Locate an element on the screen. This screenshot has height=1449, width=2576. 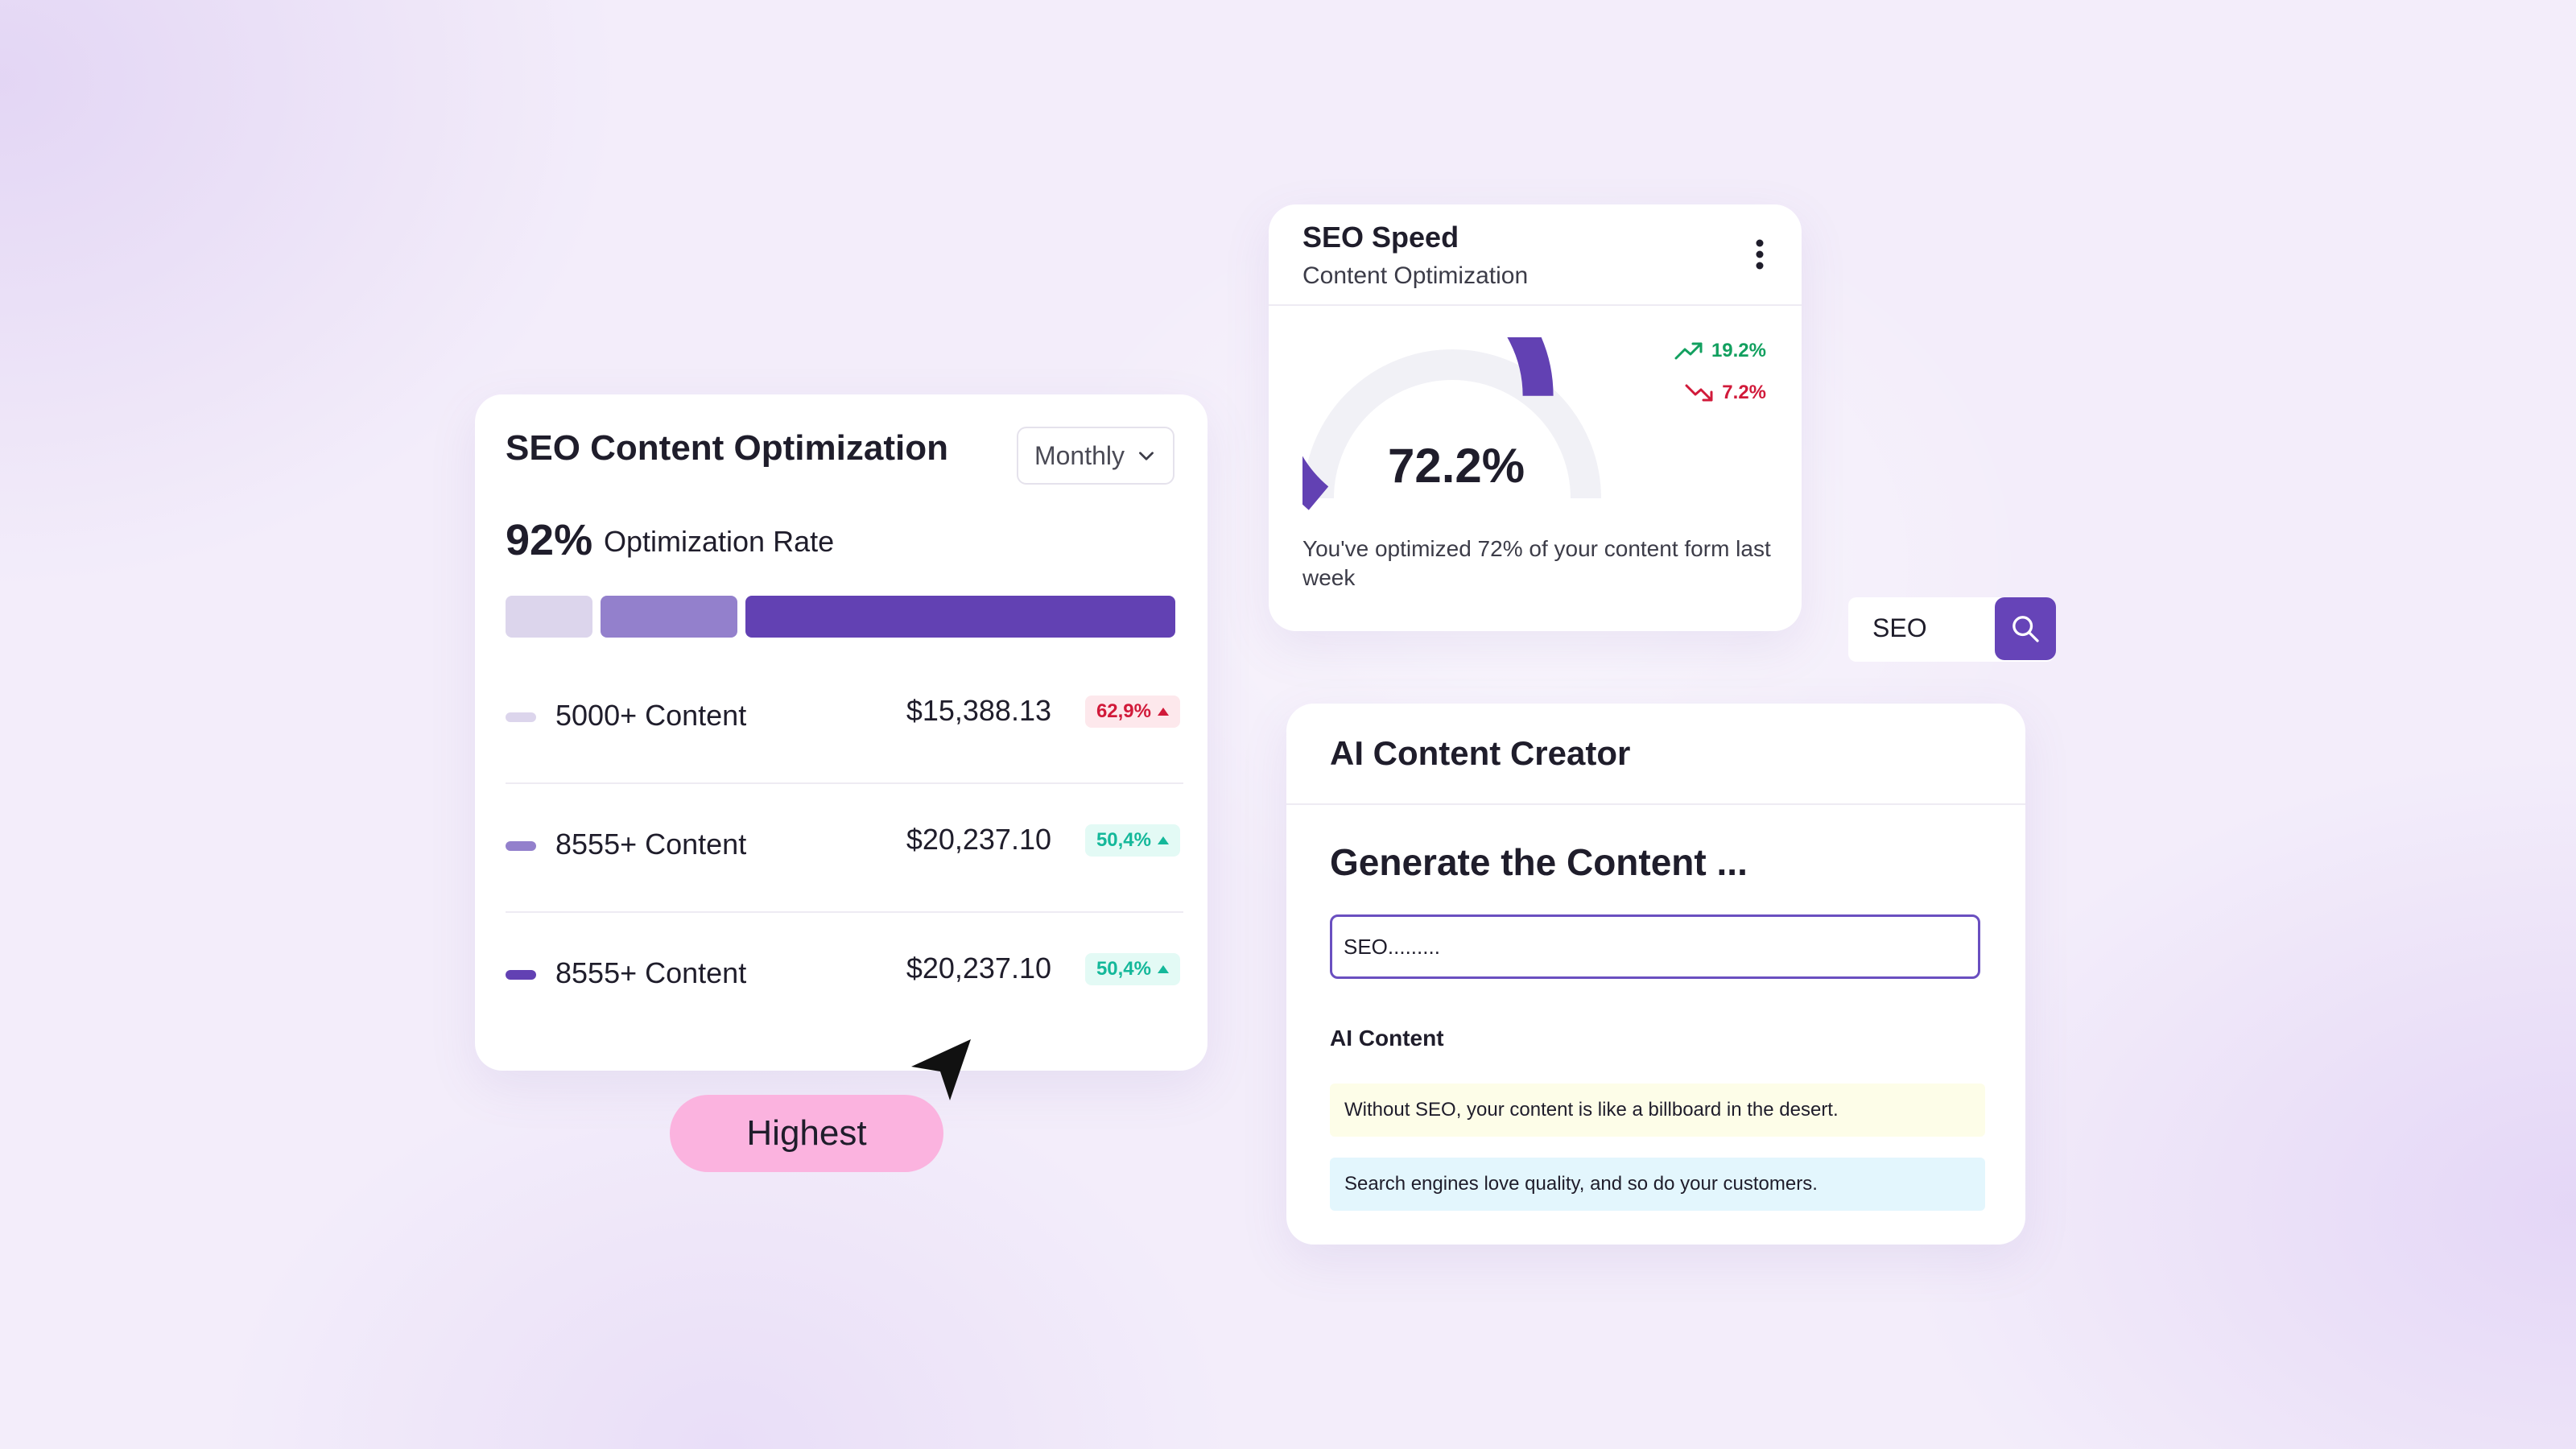
search-icon is located at coordinates (2026, 629).